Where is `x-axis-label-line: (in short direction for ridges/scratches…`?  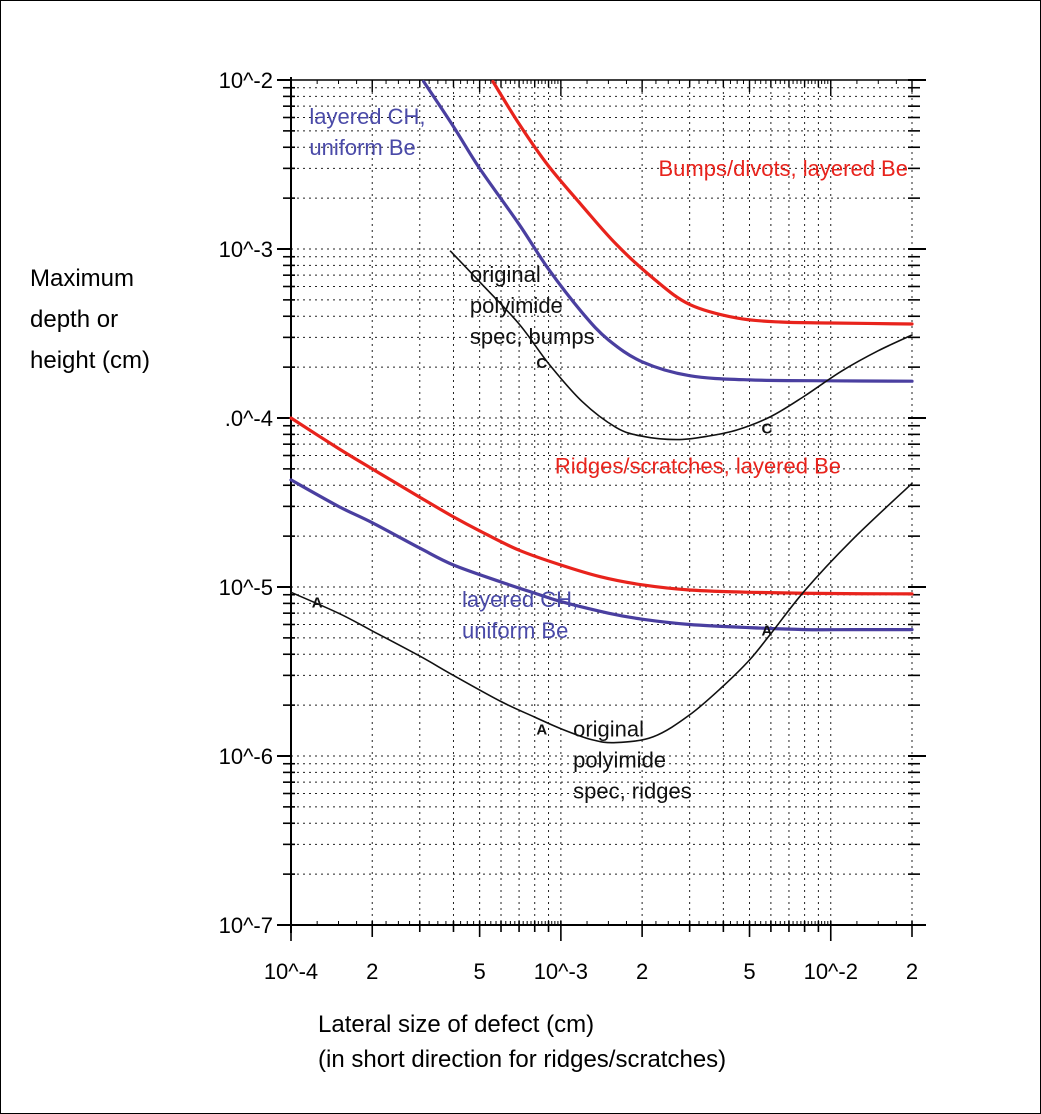
x-axis-label-line: (in short direction for ridges/scratches… is located at coordinates (522, 1059).